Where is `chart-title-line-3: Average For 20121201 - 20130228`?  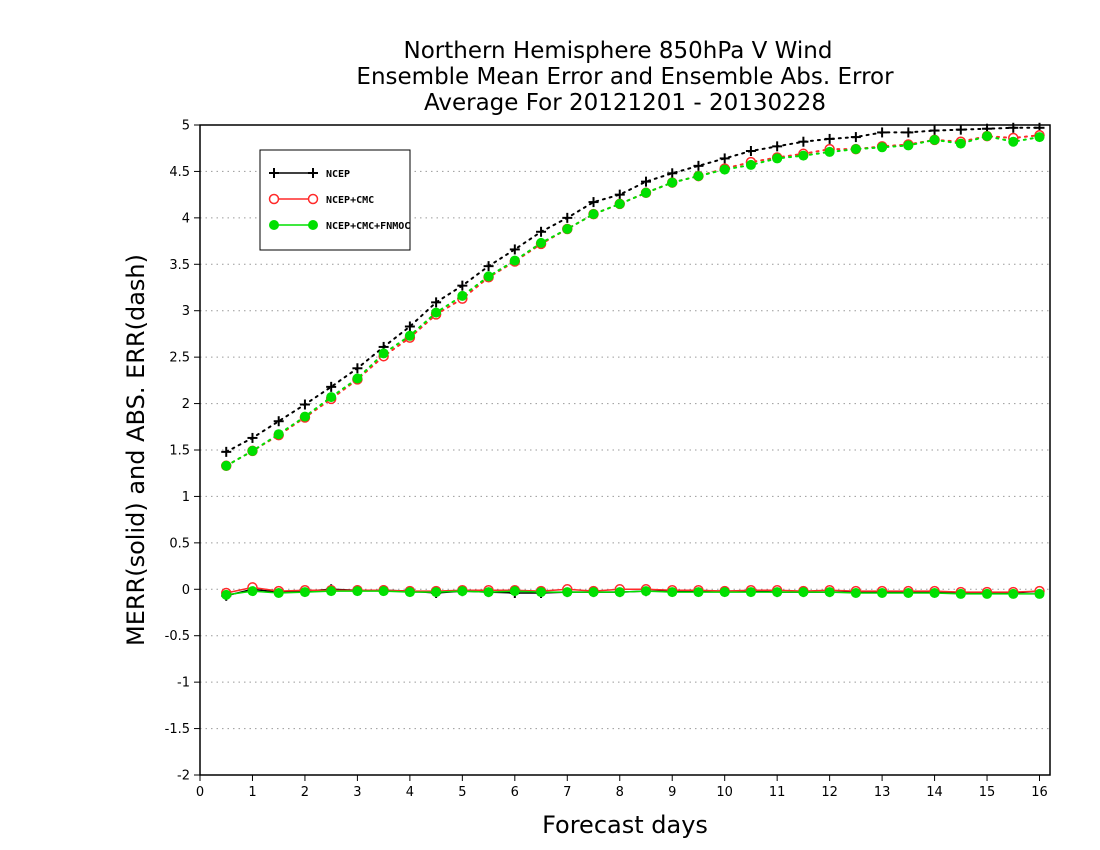
chart-title-line-3: Average For 20121201 - 20130228 is located at coordinates (625, 103).